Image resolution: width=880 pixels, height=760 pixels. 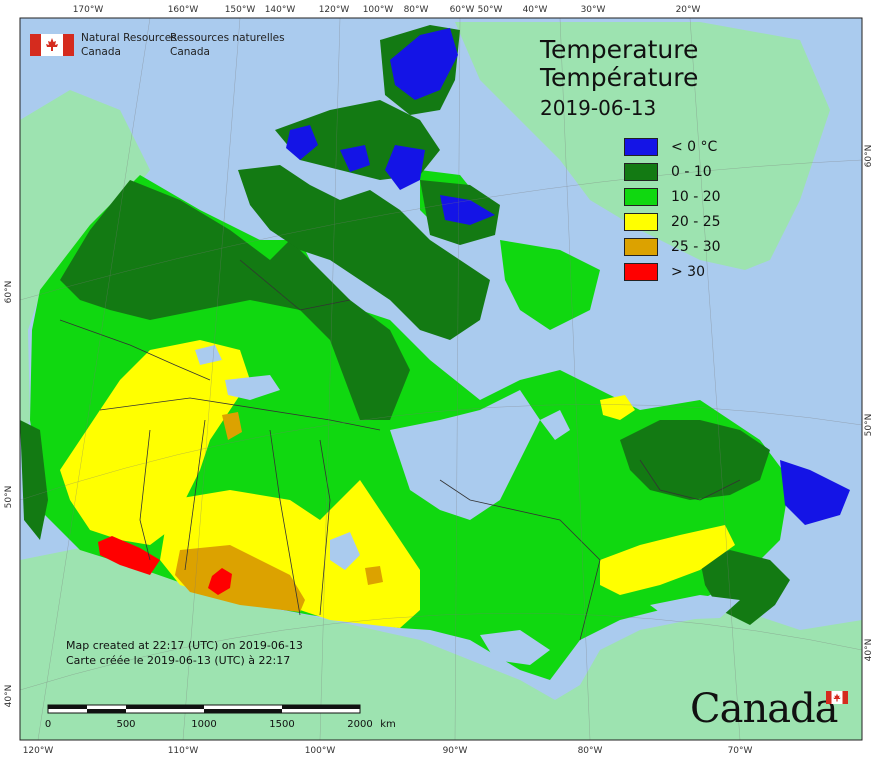 I want to click on region-0-10-labrador, so click(x=695, y=460).